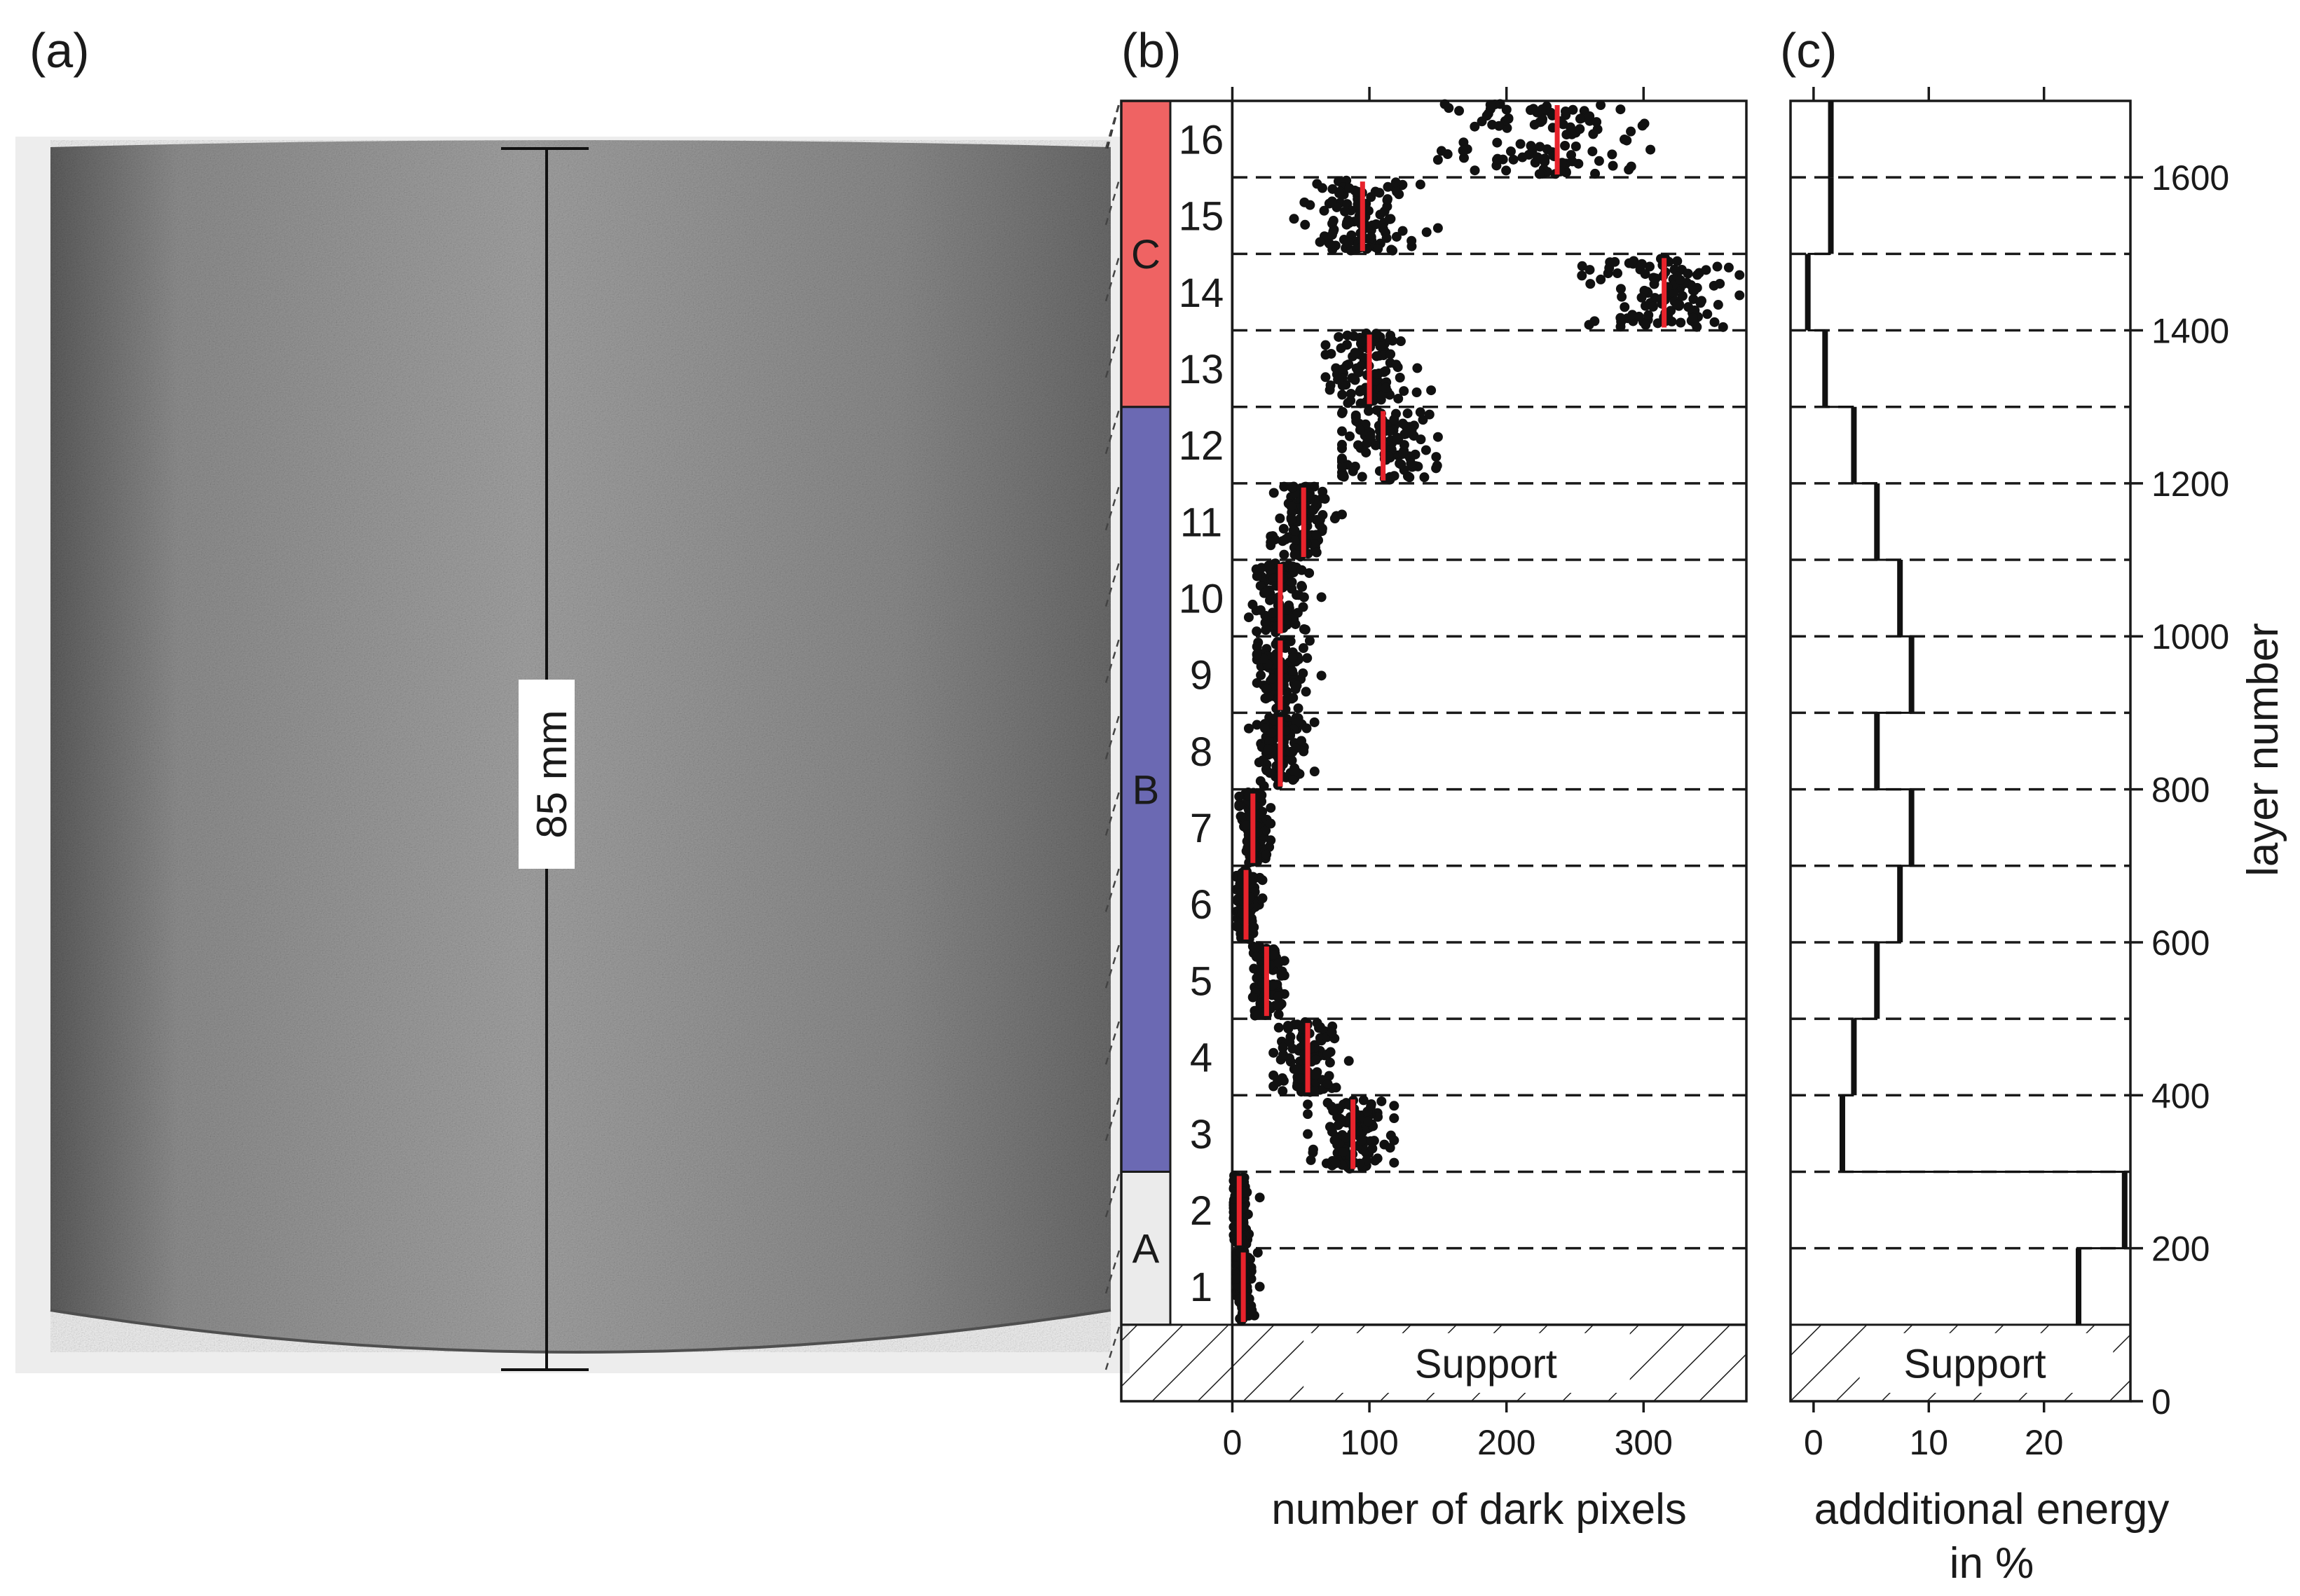 The image size is (2300, 1596). Describe the element at coordinates (1974, 1364) in the screenshot. I see `support-label: Support` at that location.